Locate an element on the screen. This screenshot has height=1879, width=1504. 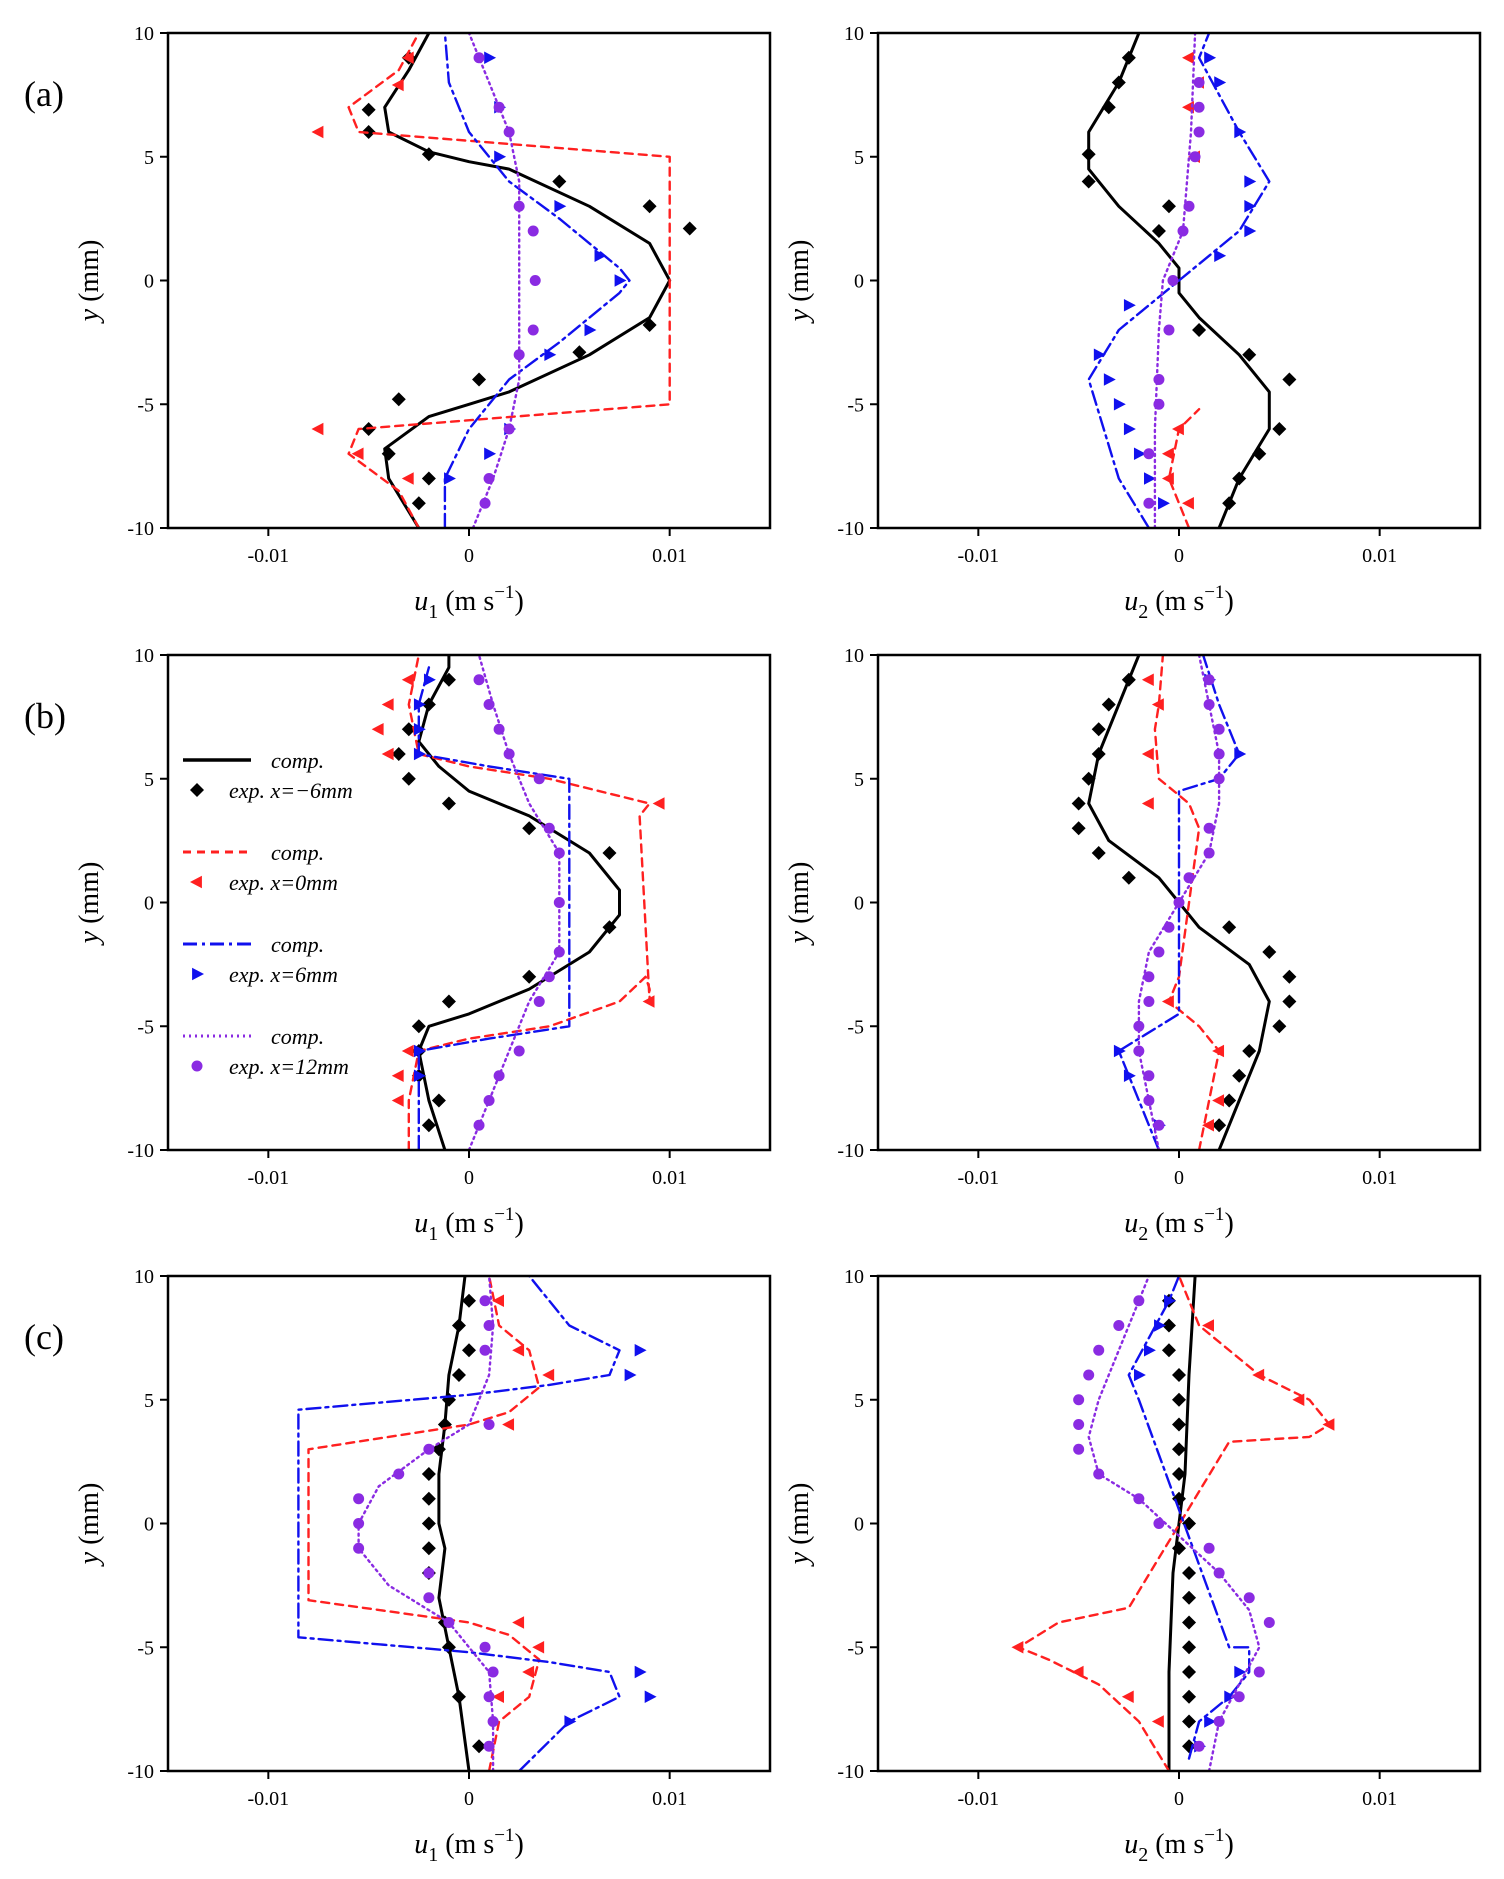
x-label-sub: 2 is located at coordinates (1143, 1855).